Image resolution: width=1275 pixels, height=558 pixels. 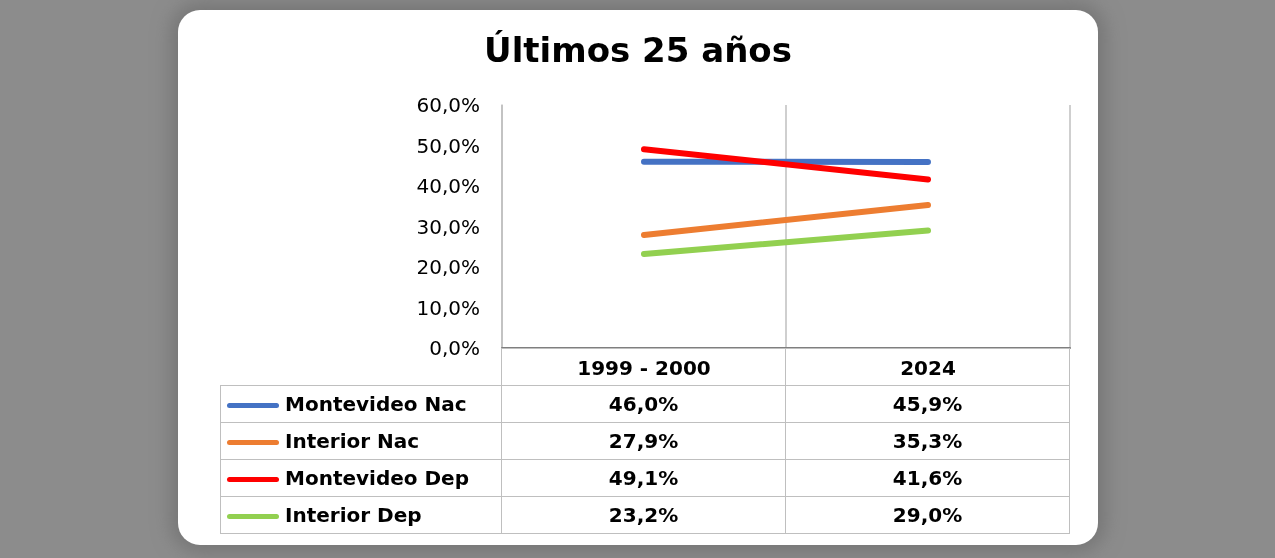 I want to click on y-tick-label: 50,0%, so click(x=448, y=145).